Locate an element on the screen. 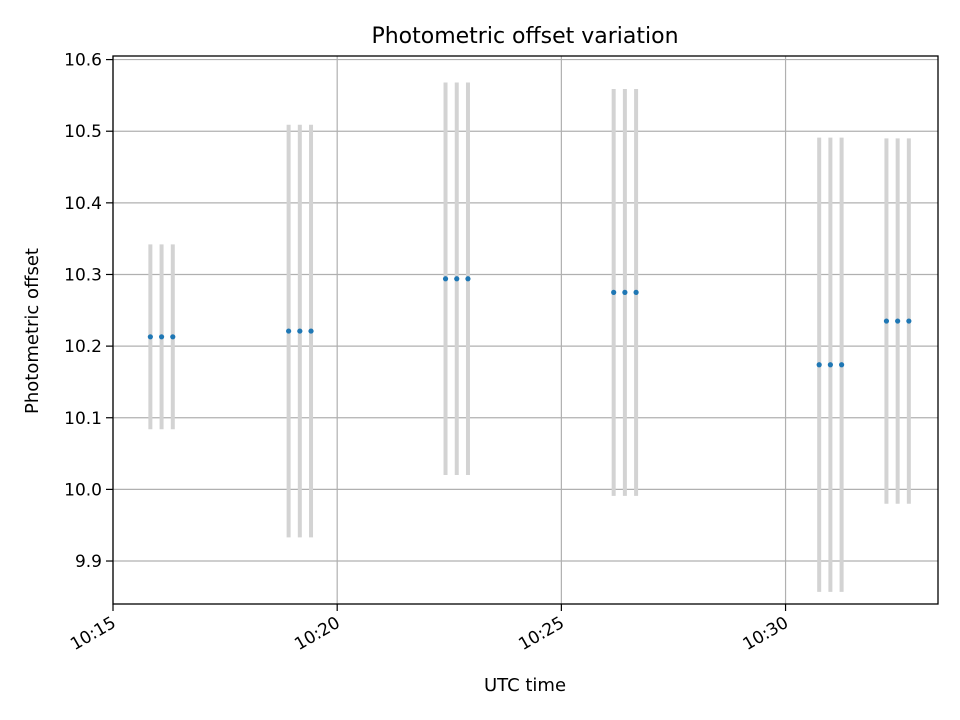 The height and width of the screenshot is (720, 960). y-tick-label: 10.4 is located at coordinates (83, 204).